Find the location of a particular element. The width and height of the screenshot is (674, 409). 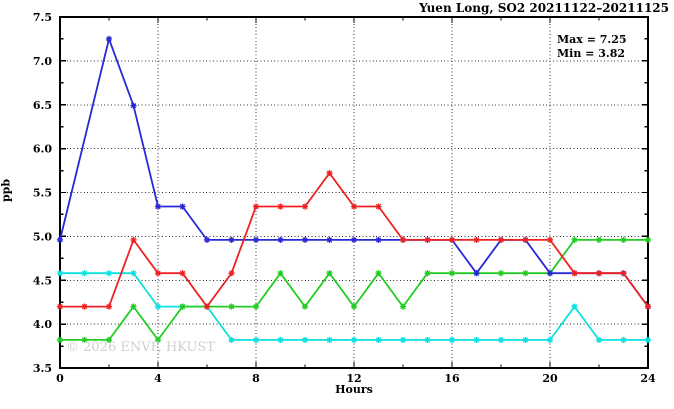

y-tick-label: 5.0 is located at coordinates (42, 236).